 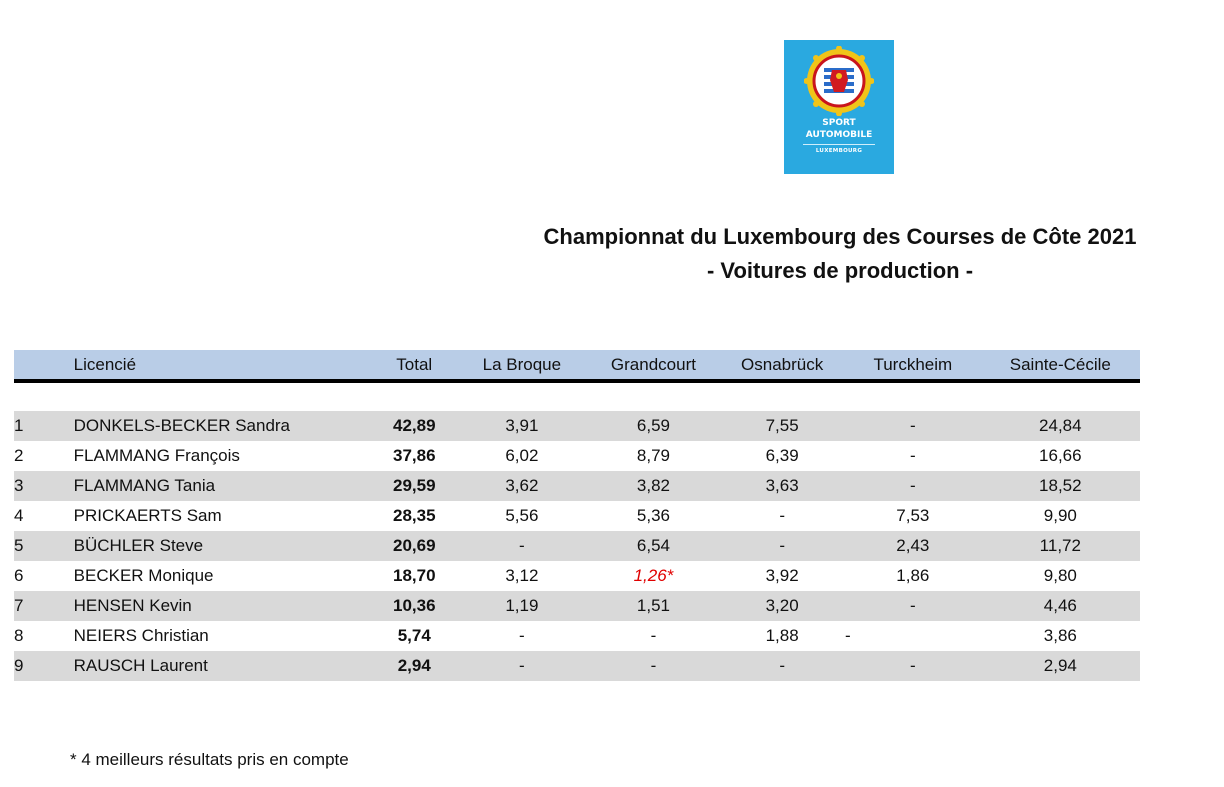 I want to click on cell-turckheim: 2,43, so click(x=913, y=546).